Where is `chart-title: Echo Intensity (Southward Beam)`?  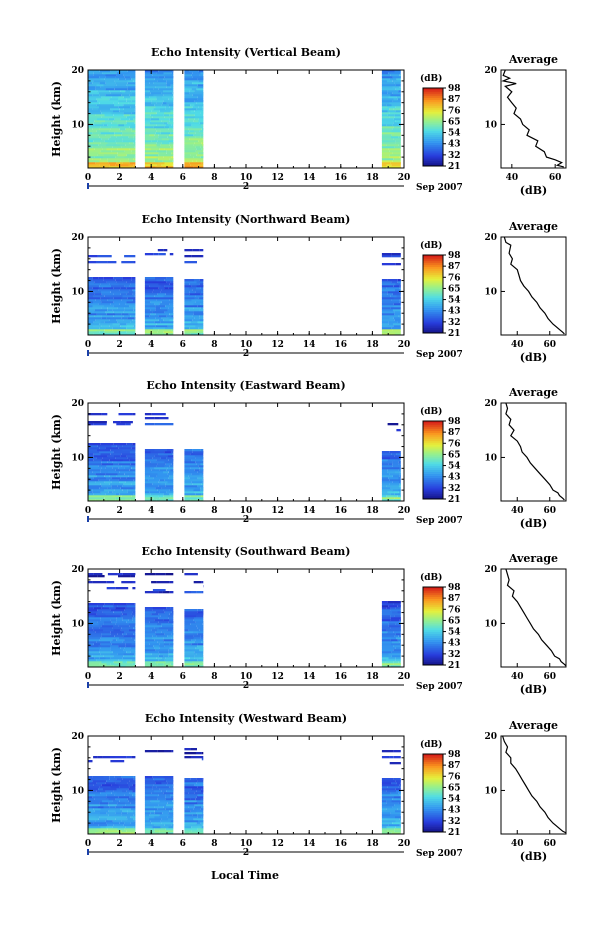 chart-title: Echo Intensity (Southward Beam) is located at coordinates (246, 551).